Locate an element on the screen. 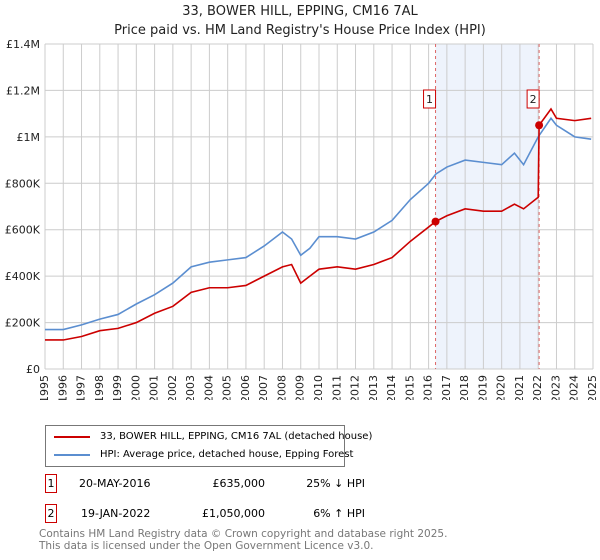 This screenshot has width=600, height=560. x-tick-label: 2012 is located at coordinates (355, 387).